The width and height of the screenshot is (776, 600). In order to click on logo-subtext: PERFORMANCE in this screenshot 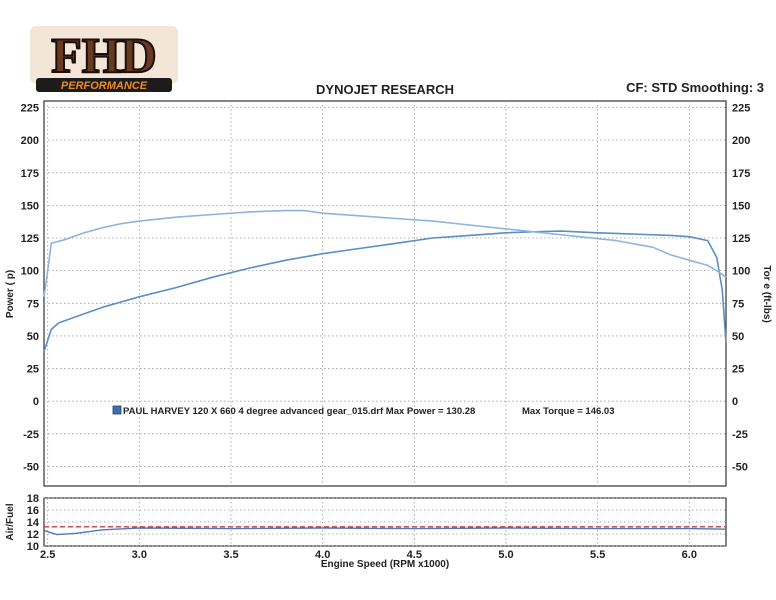, I will do `click(104, 86)`.